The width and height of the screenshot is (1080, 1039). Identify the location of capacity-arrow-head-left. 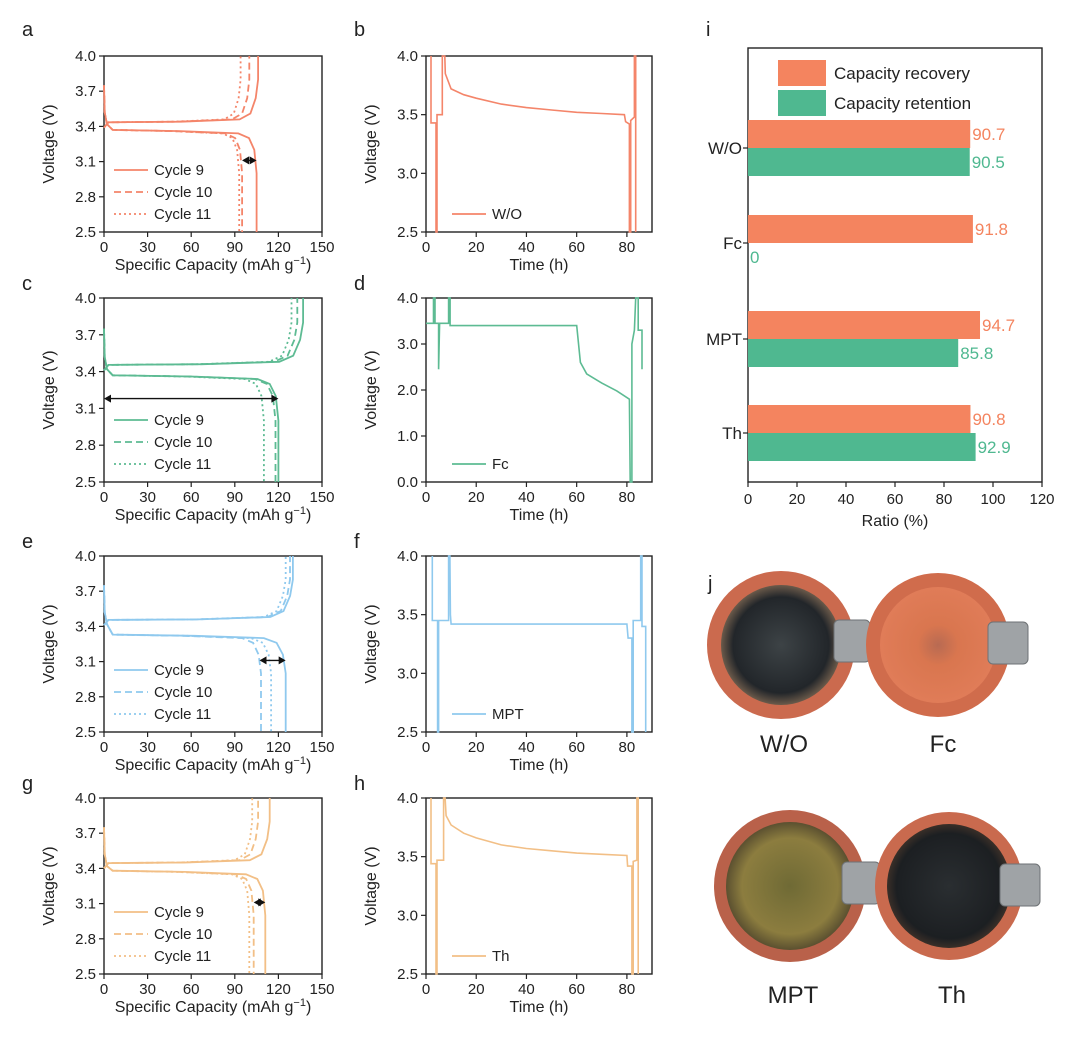
(263, 660).